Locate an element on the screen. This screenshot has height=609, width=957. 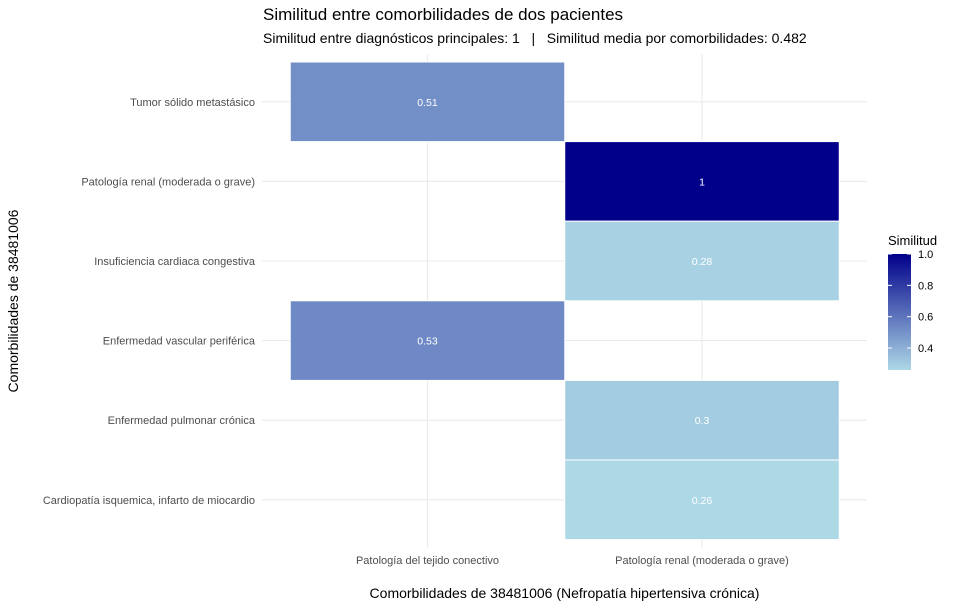
x-tick-label: Patología del tejido conectivo is located at coordinates (427, 561).